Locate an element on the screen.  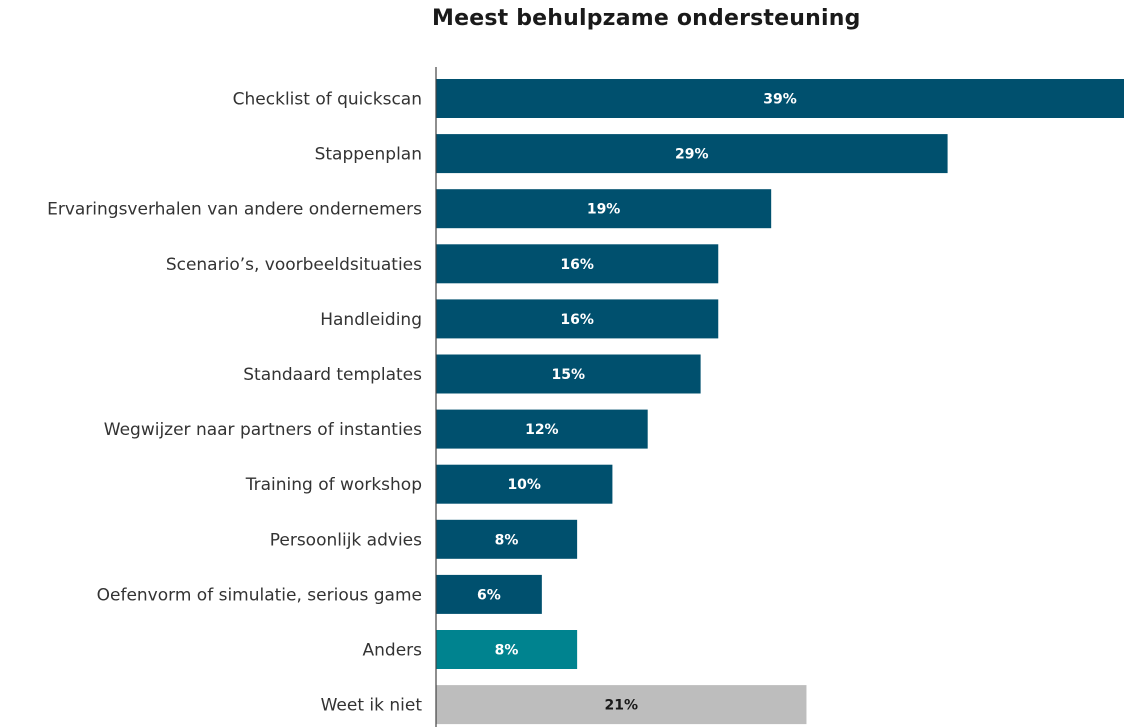
category-label: Weet ik niet is located at coordinates (372, 706).